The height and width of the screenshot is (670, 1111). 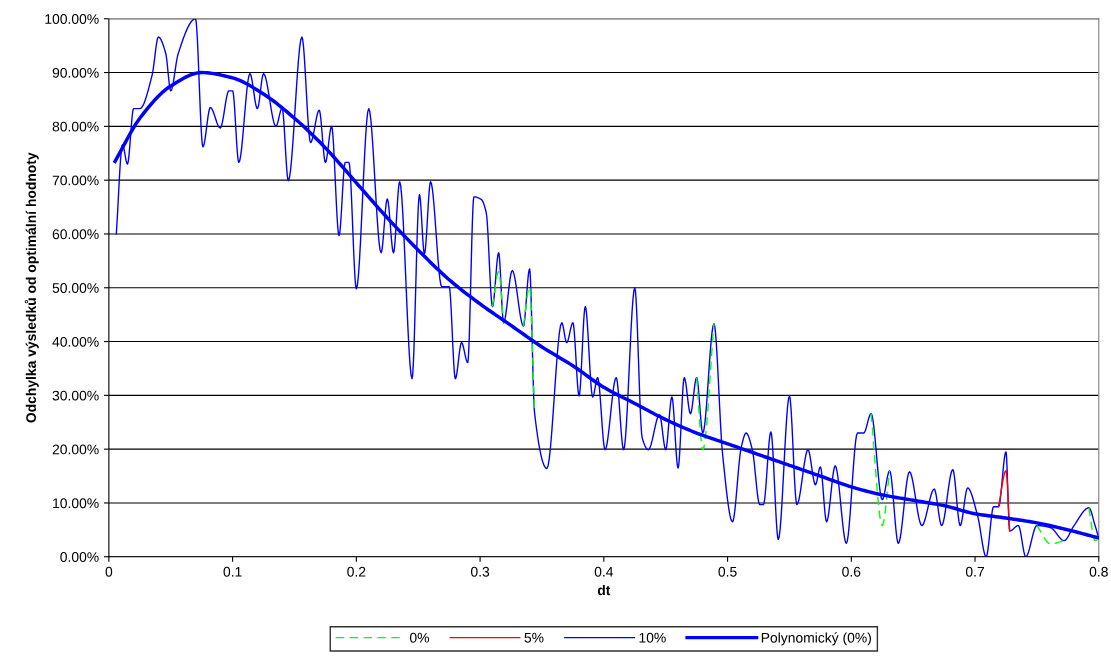 I want to click on x-tick-label: 0.2, so click(x=356, y=571).